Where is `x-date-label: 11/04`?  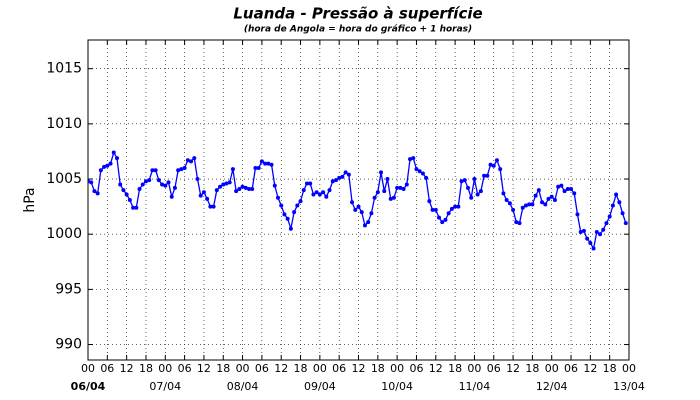
x-date-label: 11/04 is located at coordinates (475, 386).